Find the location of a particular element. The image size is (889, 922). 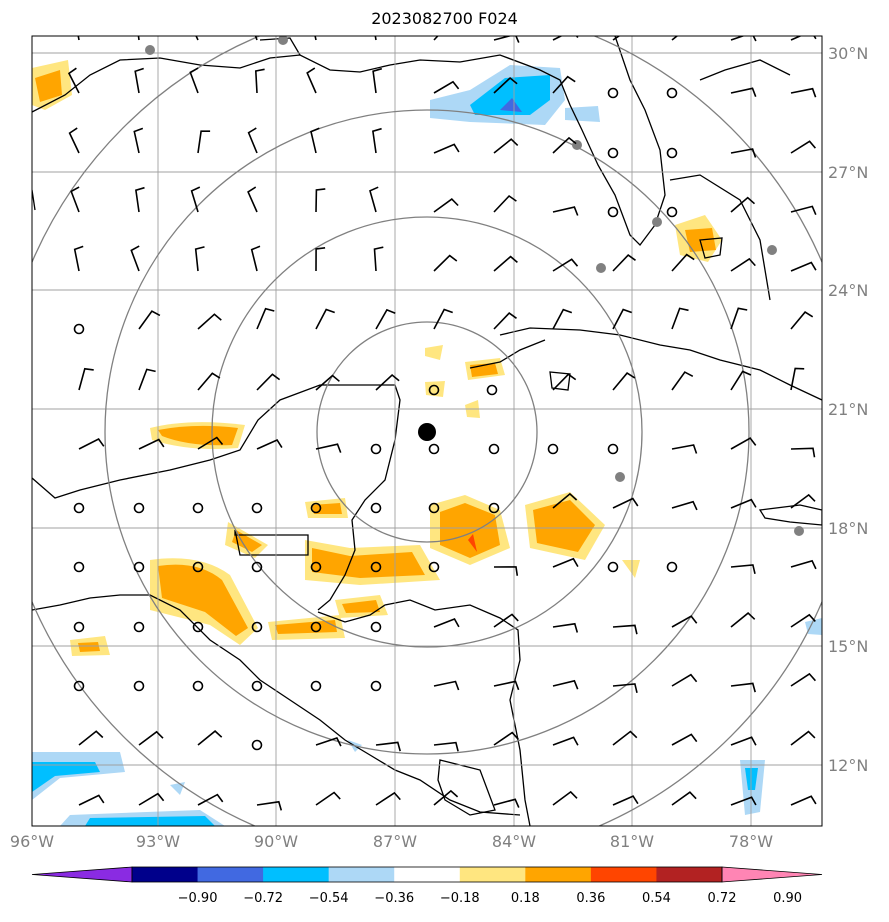

colorbar-tick-label: 0.54 is located at coordinates (656, 898).